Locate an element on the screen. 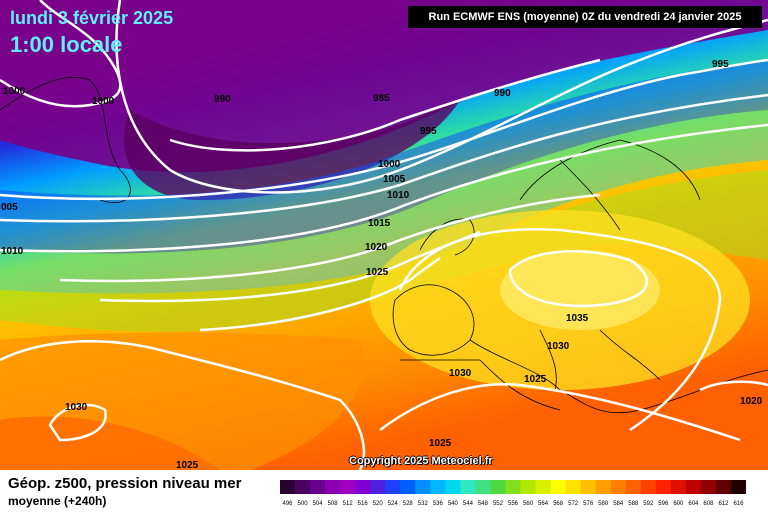  high-core is located at coordinates (580, 290).